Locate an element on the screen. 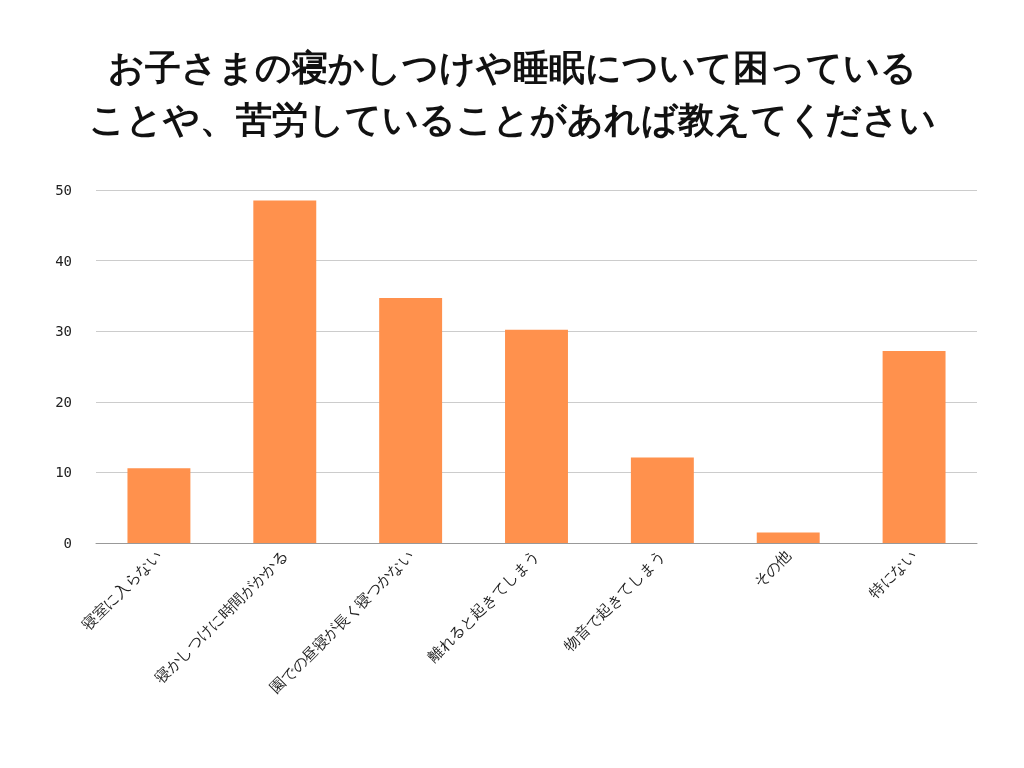 The height and width of the screenshot is (768, 1024). y-tick-label: 10 is located at coordinates (63, 472).